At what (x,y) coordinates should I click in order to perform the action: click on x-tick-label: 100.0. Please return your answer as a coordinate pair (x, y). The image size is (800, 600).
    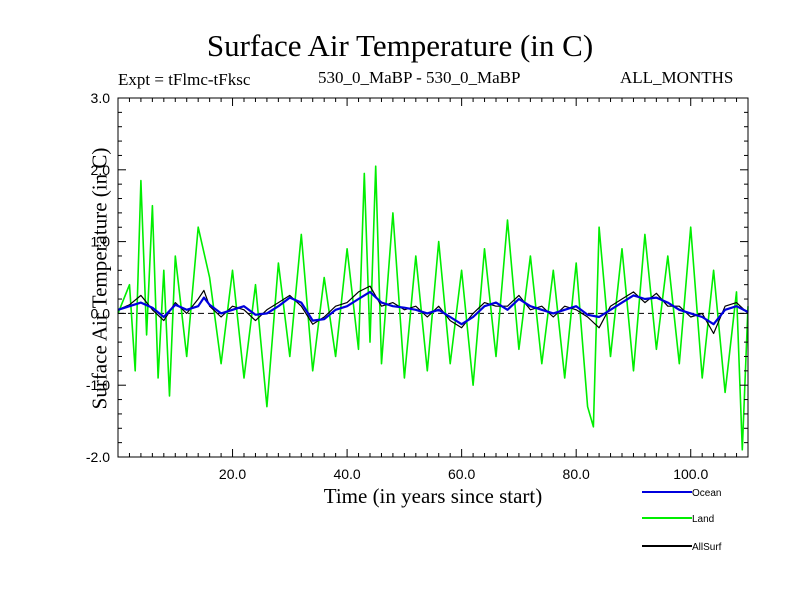
    Looking at the image, I should click on (690, 474).